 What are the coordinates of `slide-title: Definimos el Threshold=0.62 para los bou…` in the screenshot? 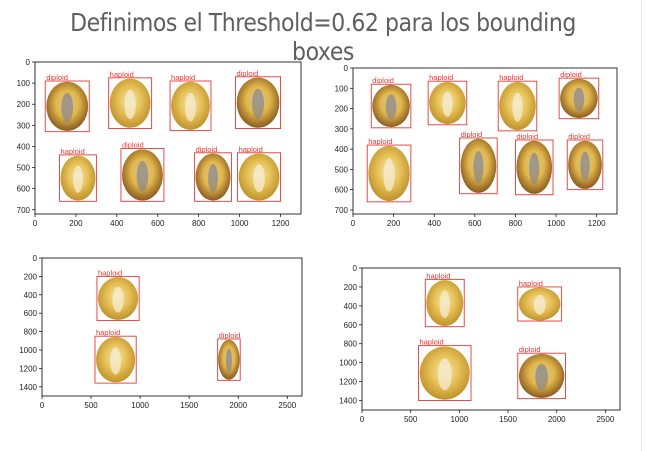 It's located at (323, 37).